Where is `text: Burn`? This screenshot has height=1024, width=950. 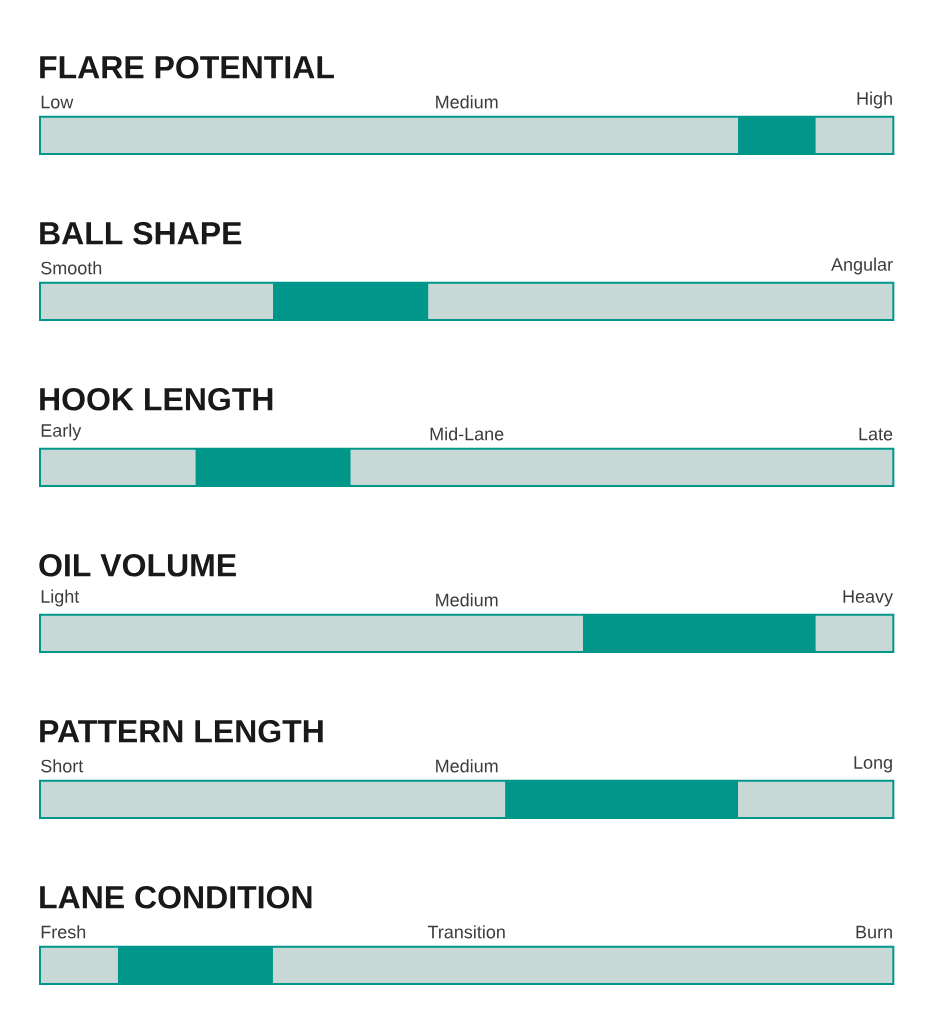
text: Burn is located at coordinates (874, 932).